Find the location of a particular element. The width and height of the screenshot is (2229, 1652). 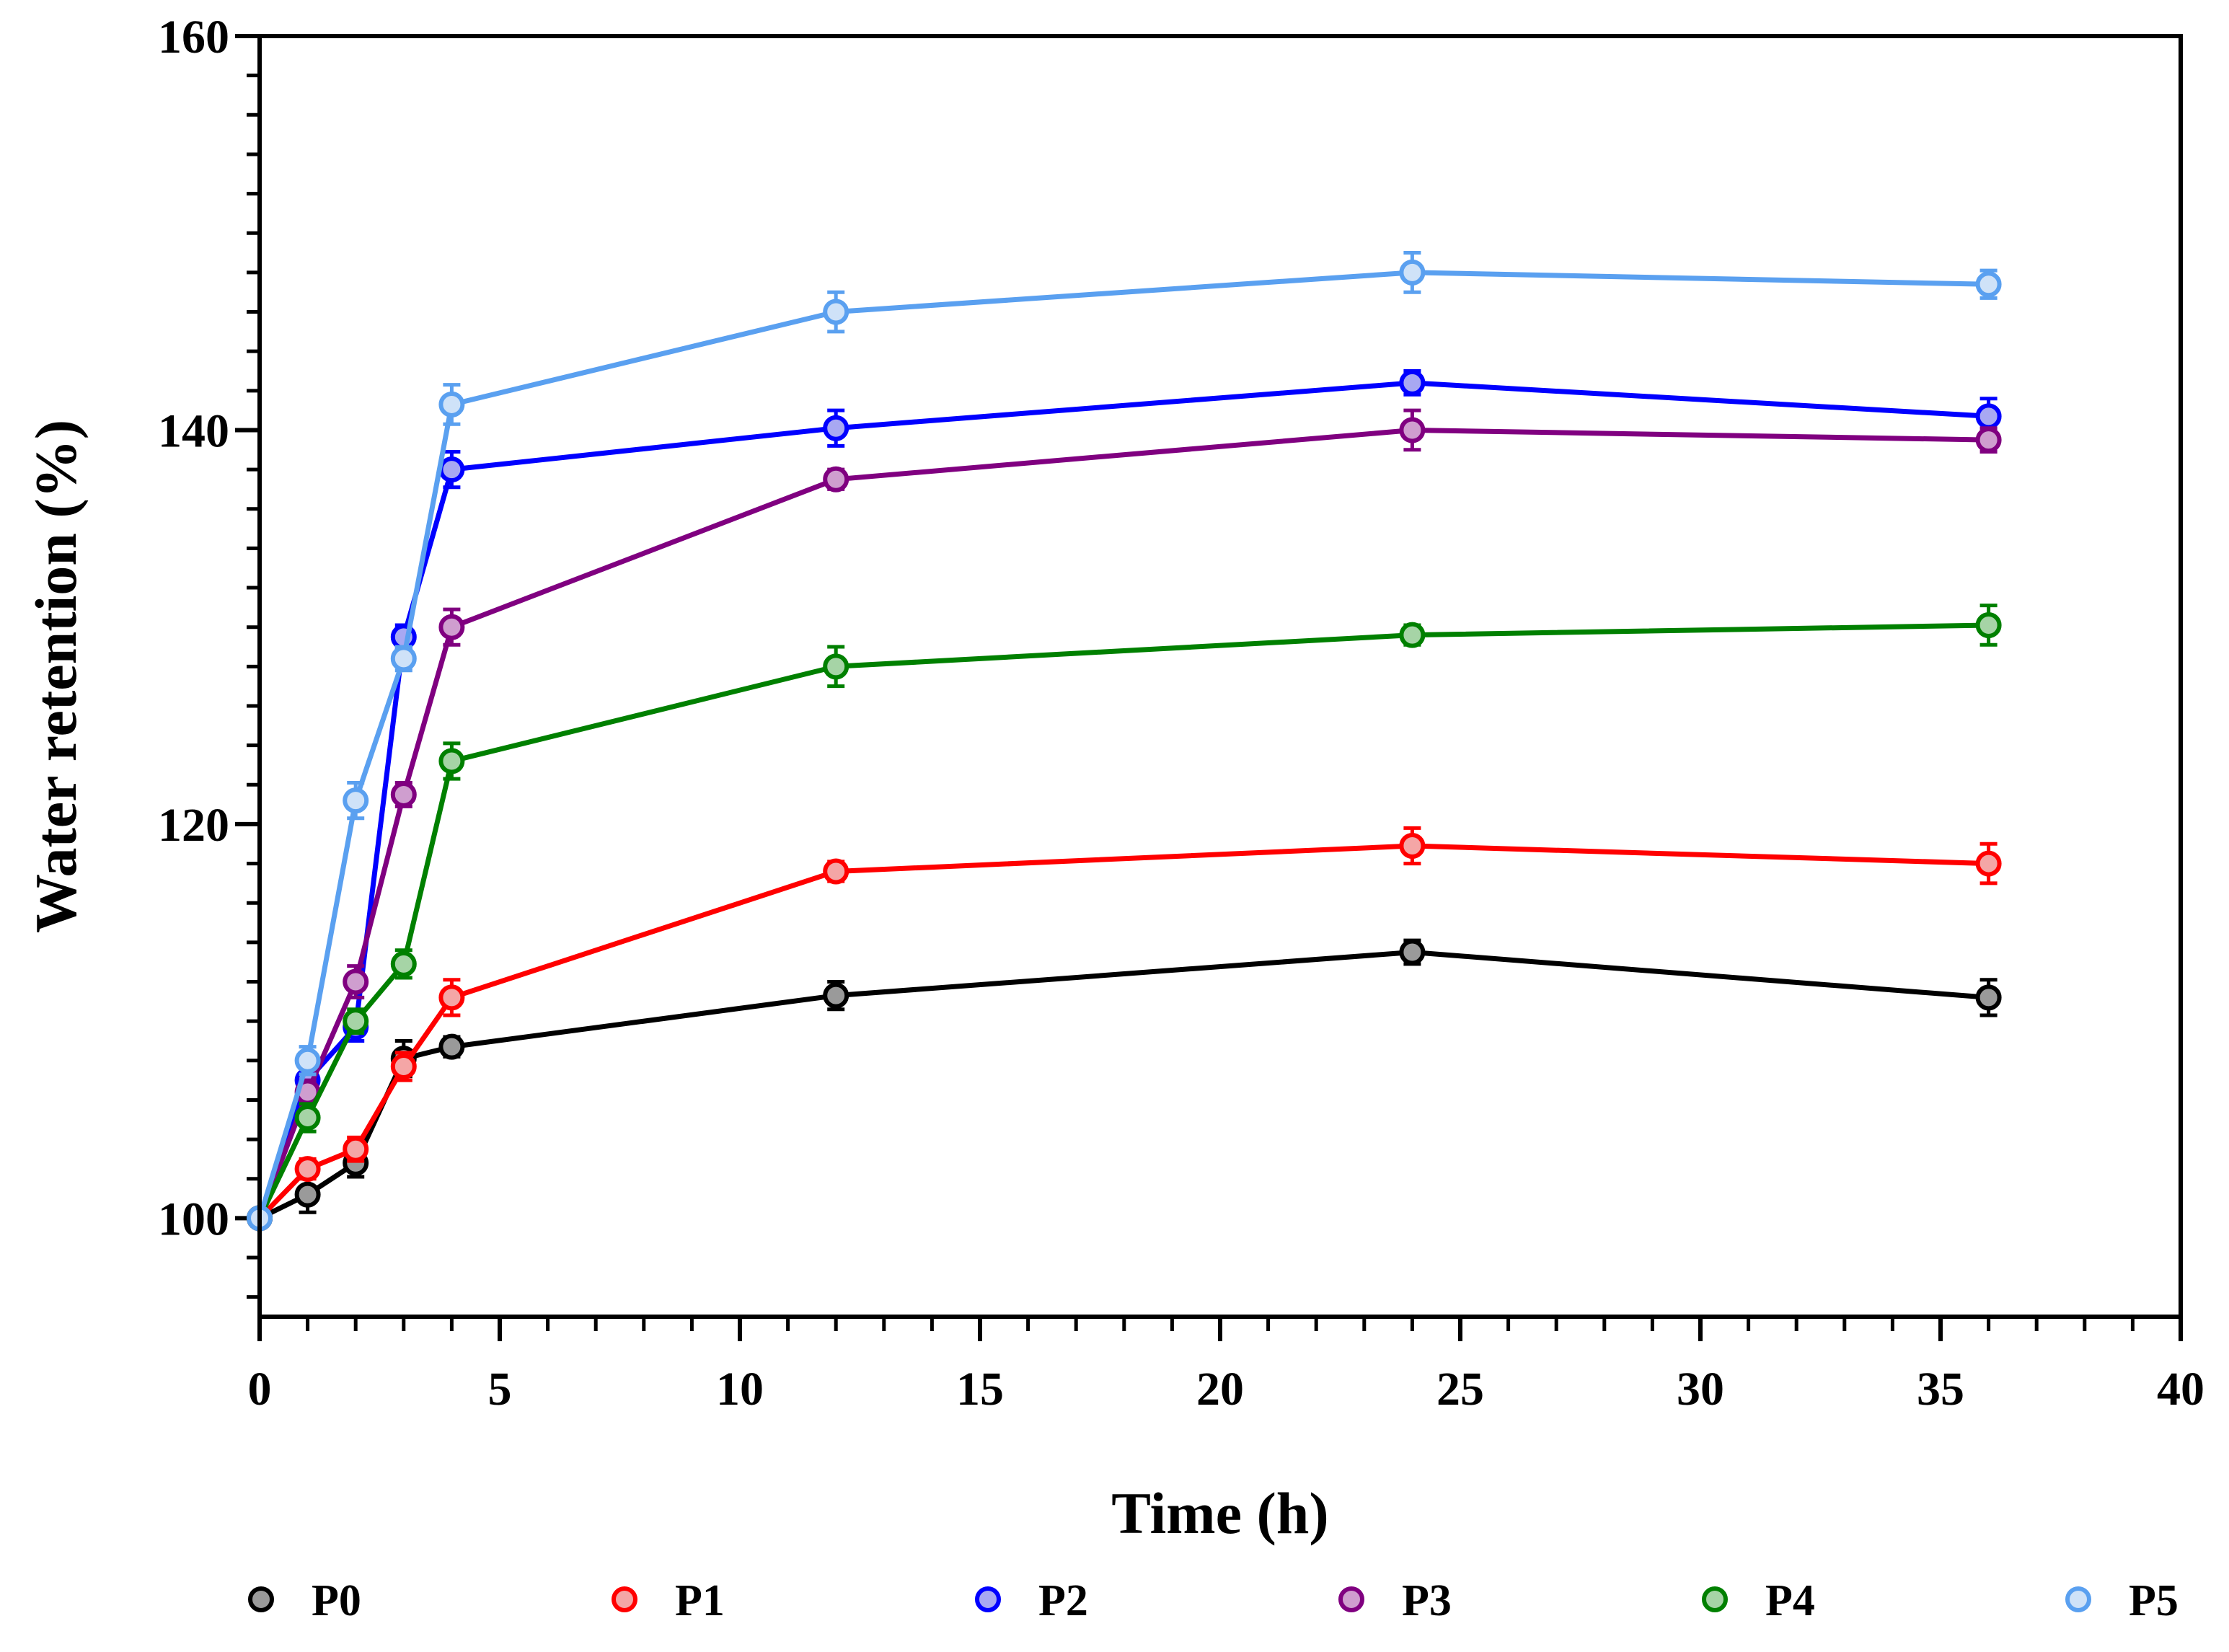

x-tick-label: 40 is located at coordinates (2180, 1389).